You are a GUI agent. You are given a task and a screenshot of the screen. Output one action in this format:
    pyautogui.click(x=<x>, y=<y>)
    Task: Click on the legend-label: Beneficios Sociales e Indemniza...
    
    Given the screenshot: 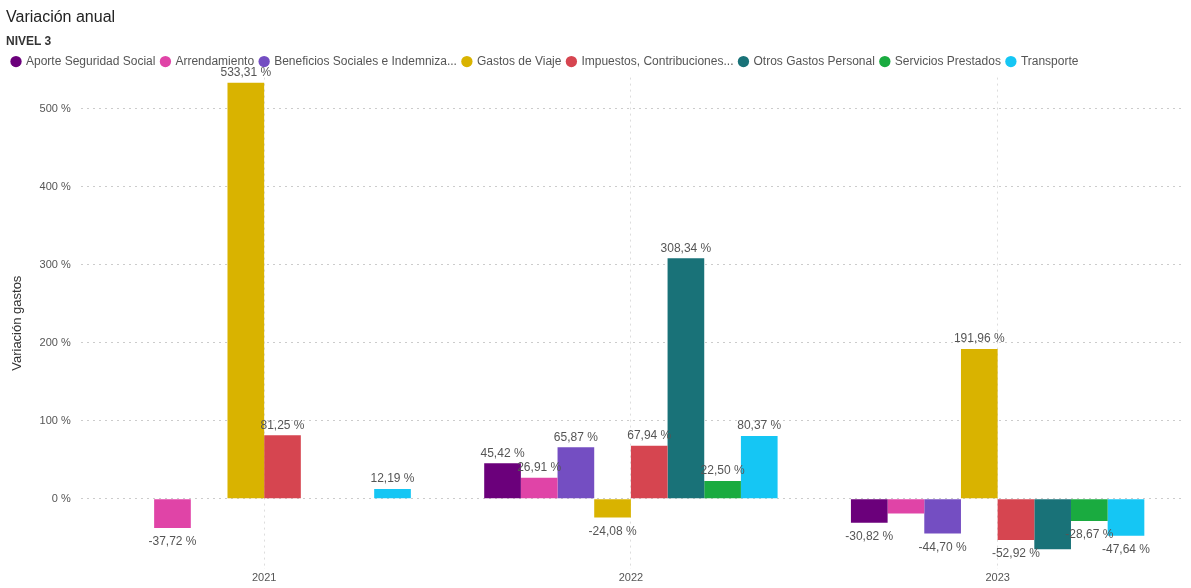 What is the action you would take?
    pyautogui.click(x=365, y=60)
    